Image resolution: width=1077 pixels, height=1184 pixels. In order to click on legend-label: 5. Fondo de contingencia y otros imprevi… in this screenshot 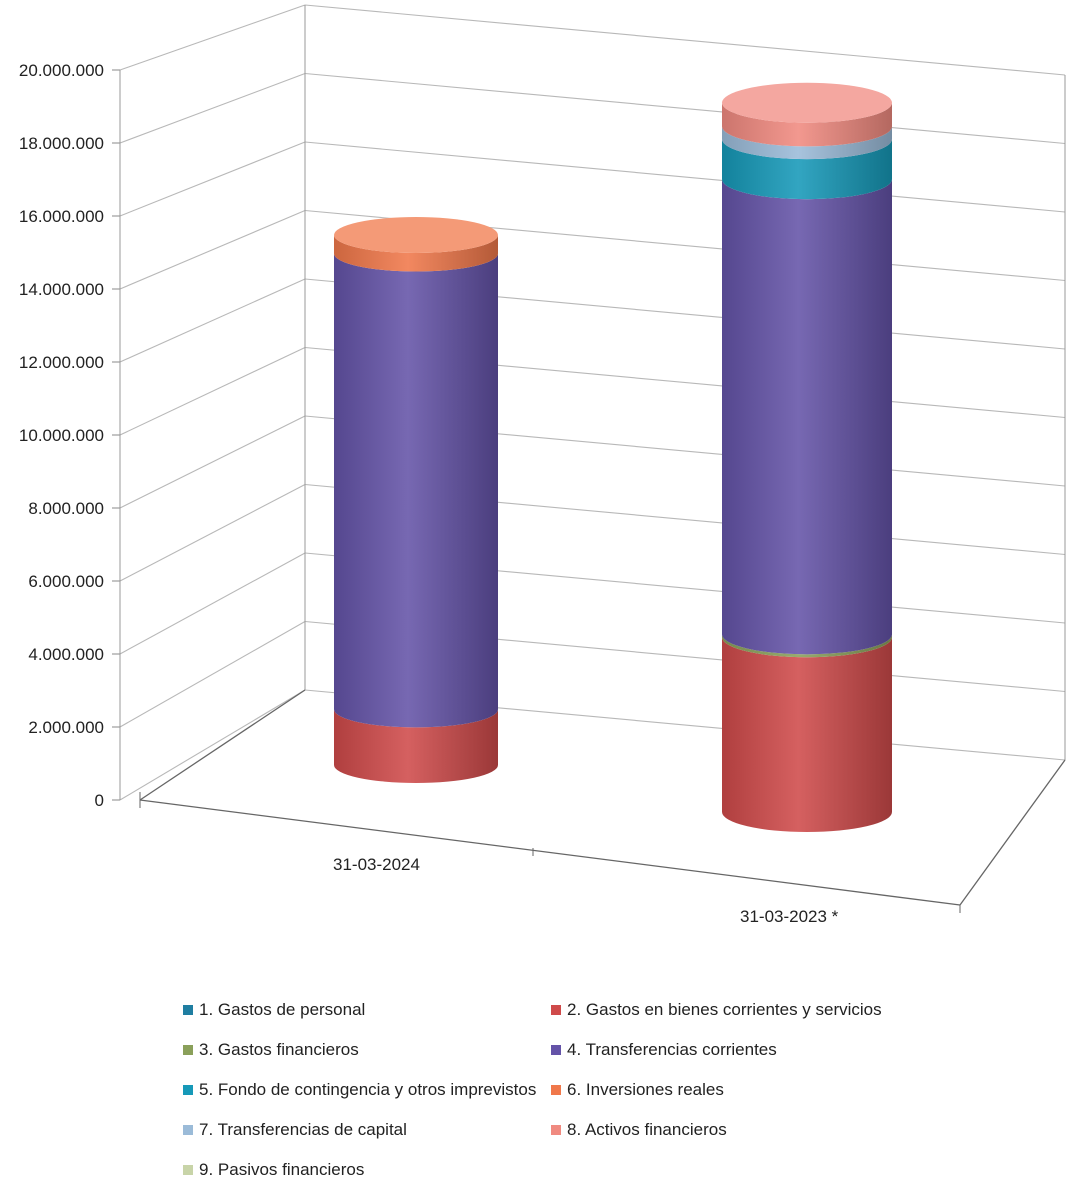, I will do `click(368, 1089)`.